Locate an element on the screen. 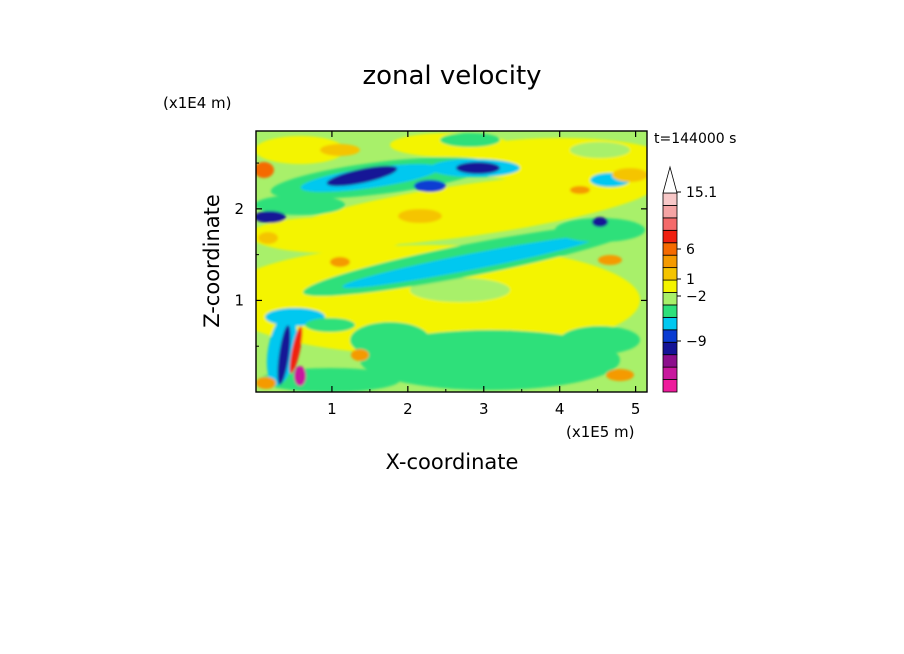 The height and width of the screenshot is (654, 904). y-tick-label: 1 is located at coordinates (239, 300).